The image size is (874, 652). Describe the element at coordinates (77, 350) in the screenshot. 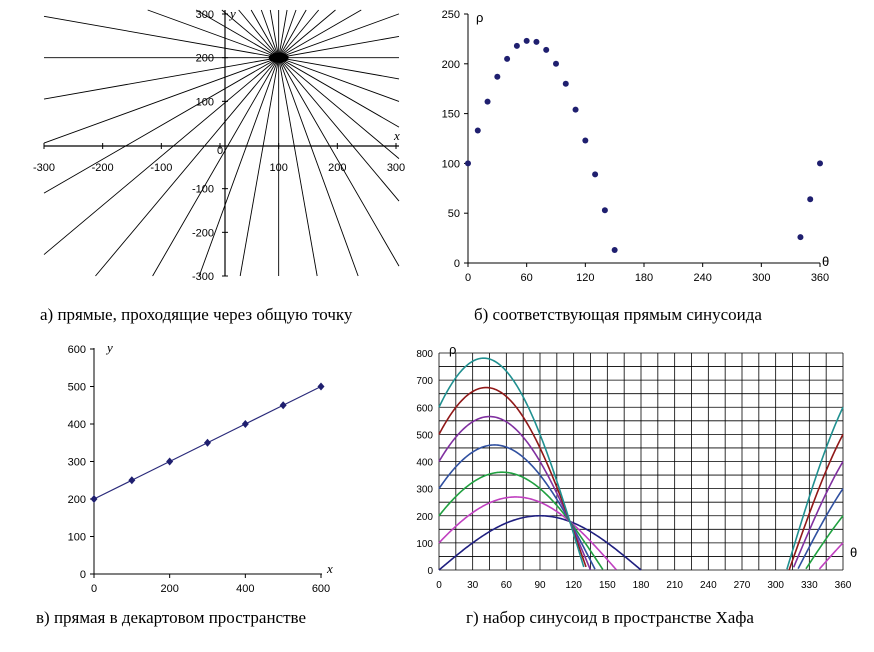

I see `panel-c-y-tick-label: 600` at that location.